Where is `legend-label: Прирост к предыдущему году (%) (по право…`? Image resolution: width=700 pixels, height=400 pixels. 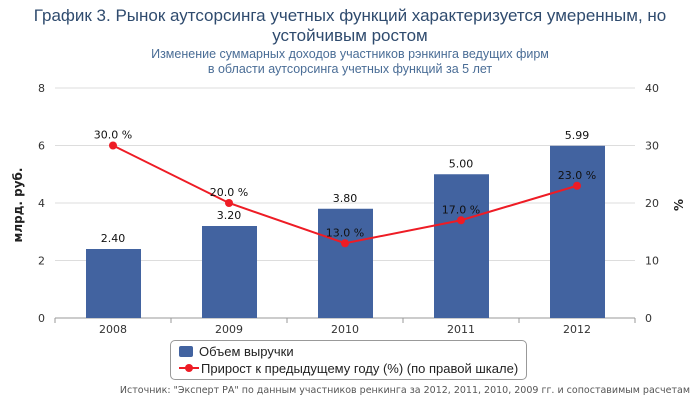
legend-label: Прирост к предыдущему году (%) (по право… is located at coordinates (360, 368).